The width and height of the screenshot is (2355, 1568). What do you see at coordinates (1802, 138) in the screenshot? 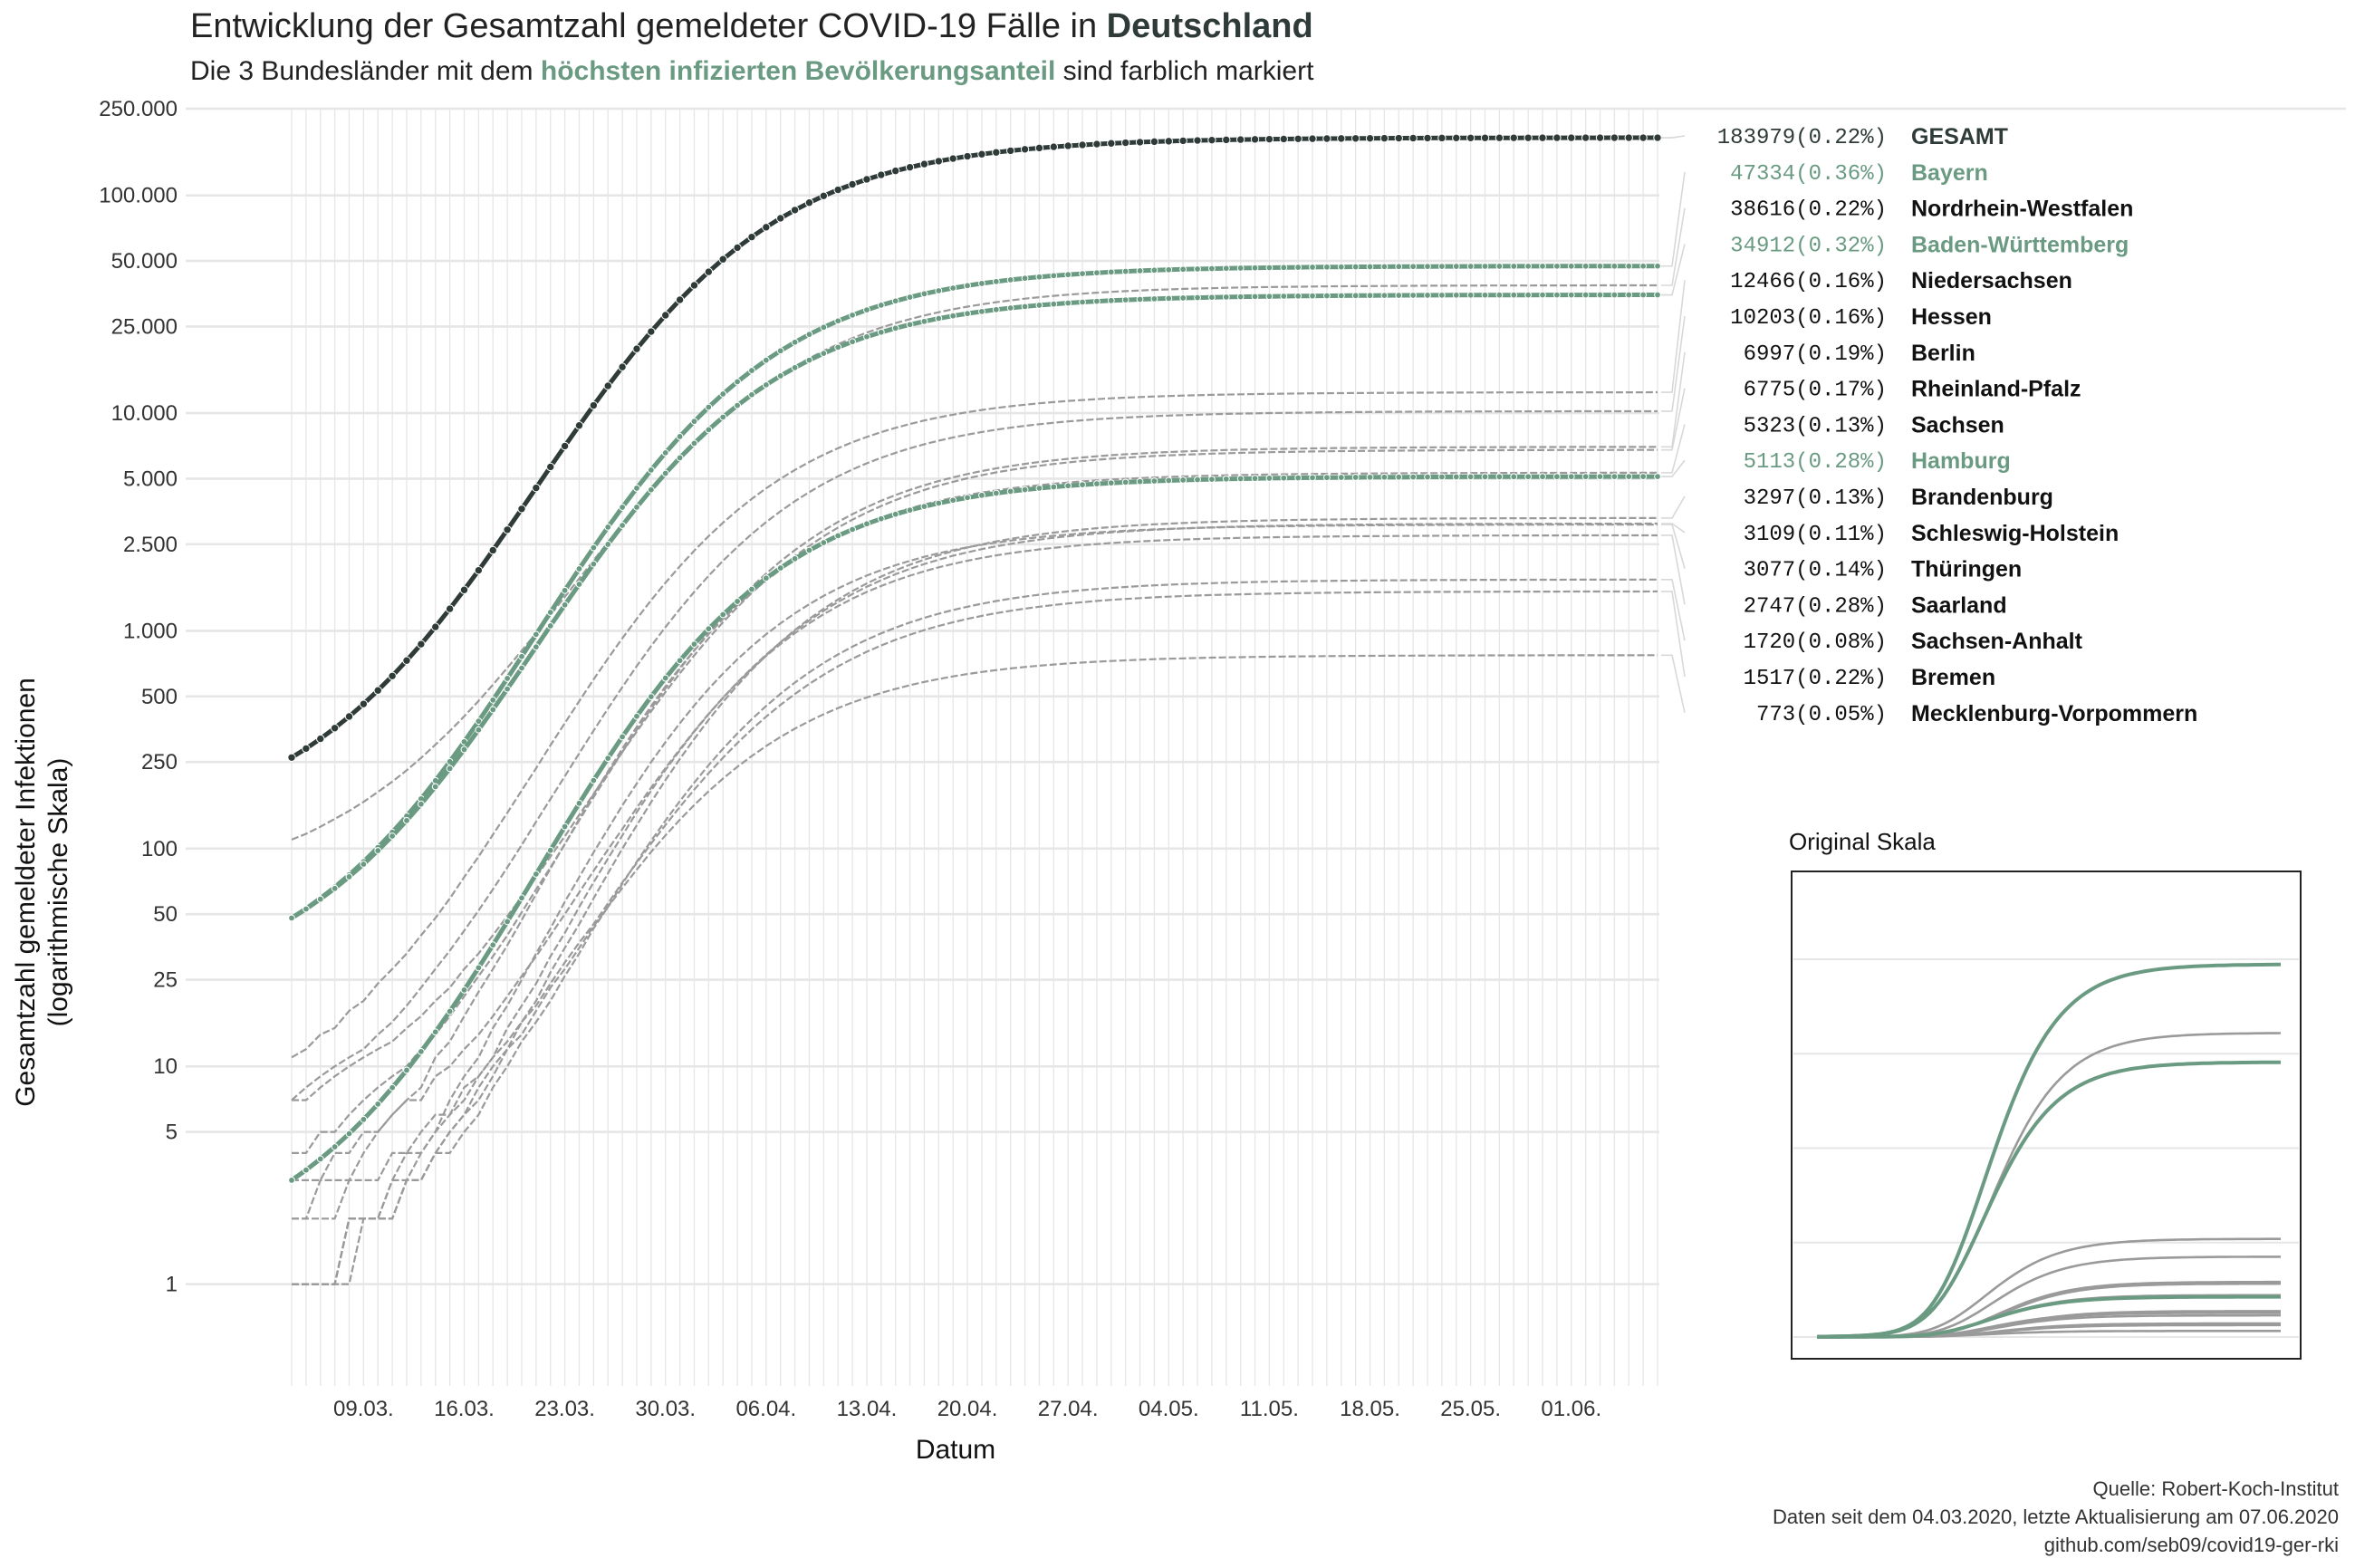
I see `series-label-value: 183979(0.22%)` at bounding box center [1802, 138].